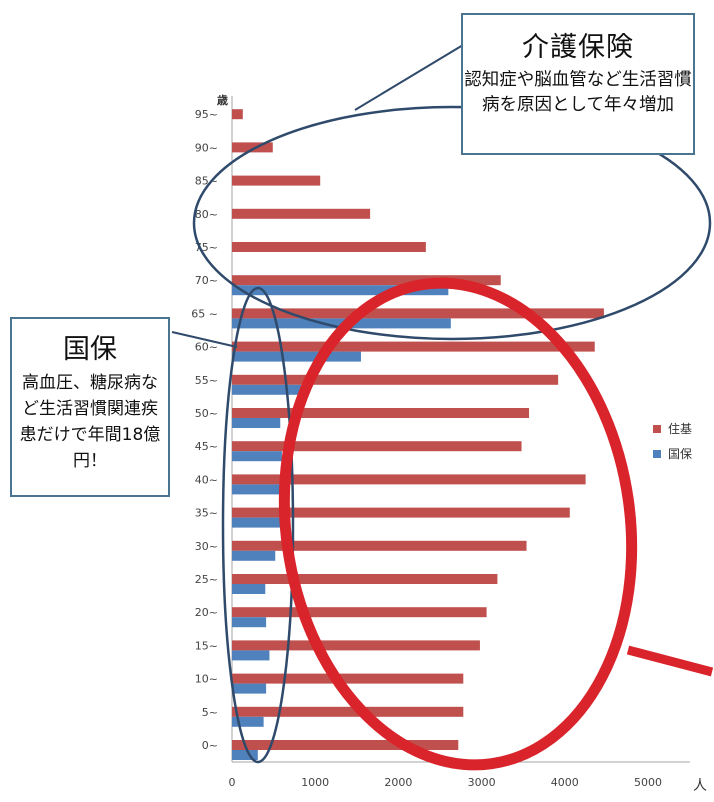  Describe the element at coordinates (680, 454) in the screenshot. I see `legend-label-国保: 国保` at that location.